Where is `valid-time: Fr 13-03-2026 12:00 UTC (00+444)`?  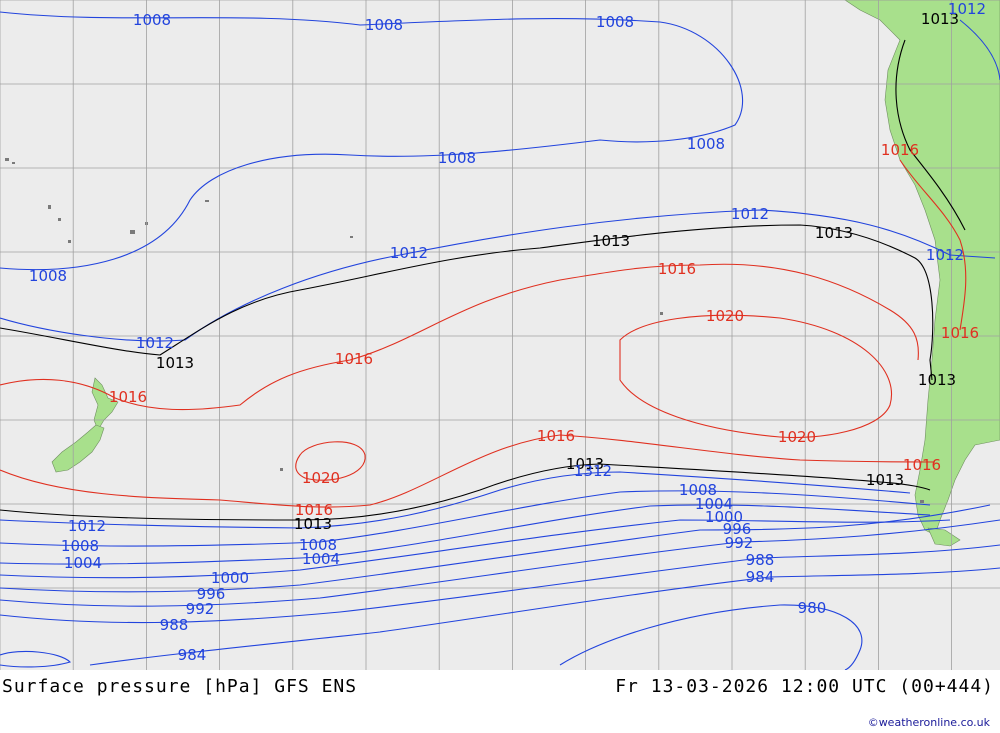
valid-time: Fr 13-03-2026 12:00 UTC (00+444) is located at coordinates (804, 686).